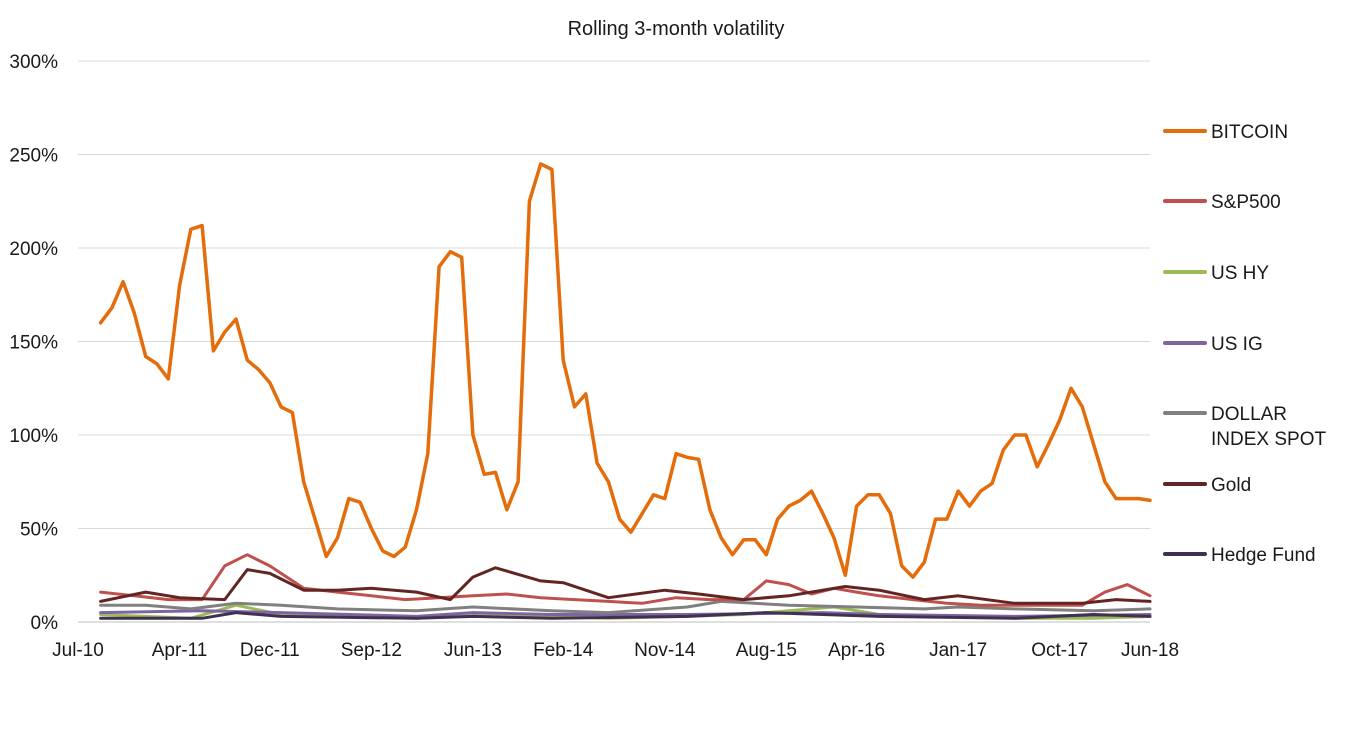 The image size is (1352, 742). What do you see at coordinates (1150, 650) in the screenshot?
I see `x-tick-label: Jun-18` at bounding box center [1150, 650].